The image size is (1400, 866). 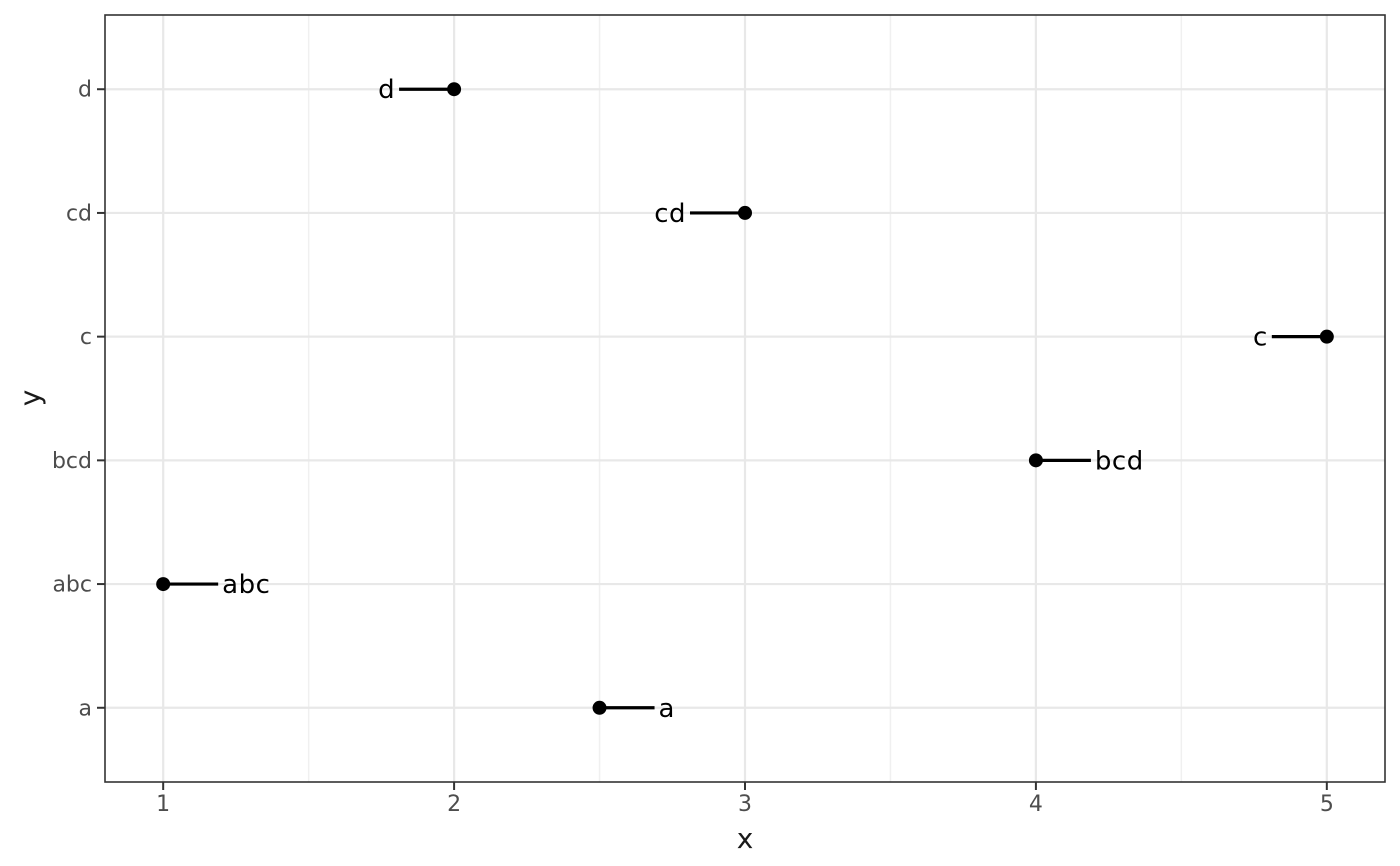 What do you see at coordinates (454, 804) in the screenshot?
I see `x-tick-label: 2` at bounding box center [454, 804].